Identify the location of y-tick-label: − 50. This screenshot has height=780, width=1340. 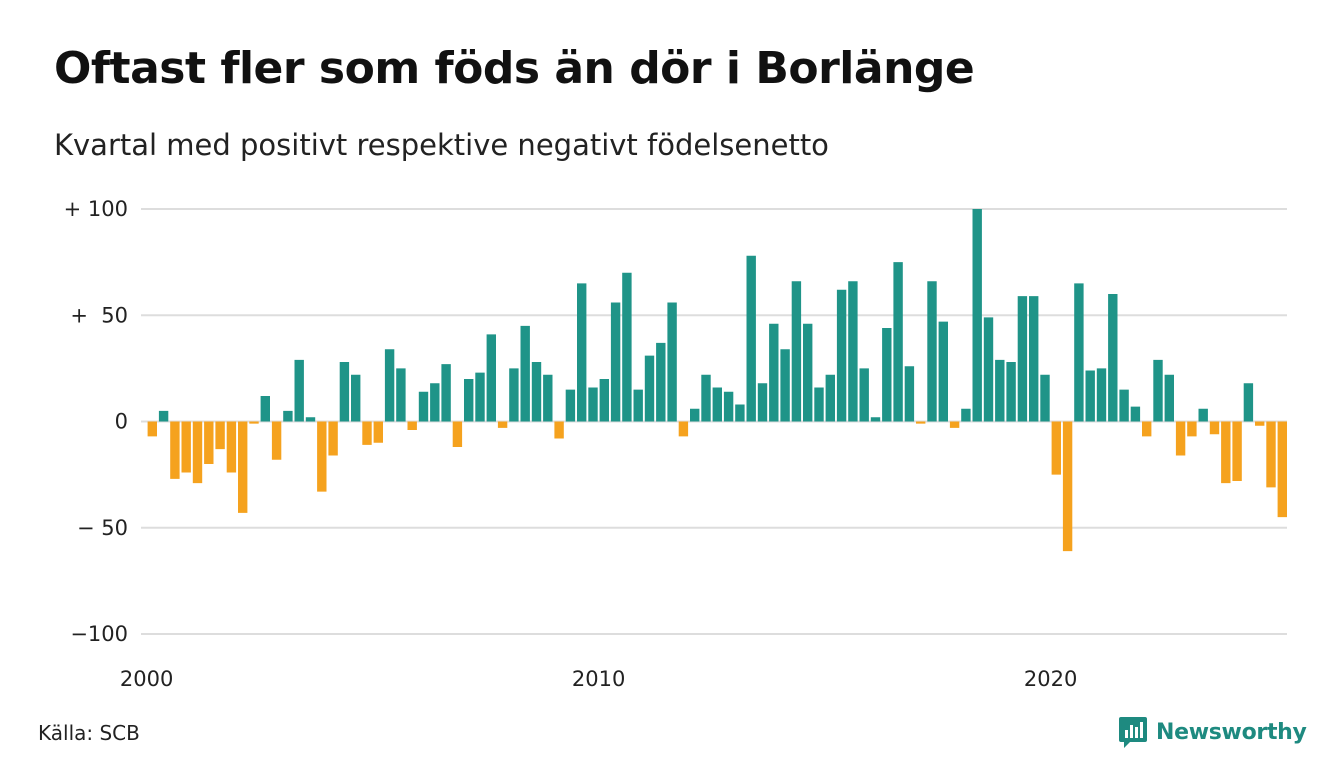
(102, 528).